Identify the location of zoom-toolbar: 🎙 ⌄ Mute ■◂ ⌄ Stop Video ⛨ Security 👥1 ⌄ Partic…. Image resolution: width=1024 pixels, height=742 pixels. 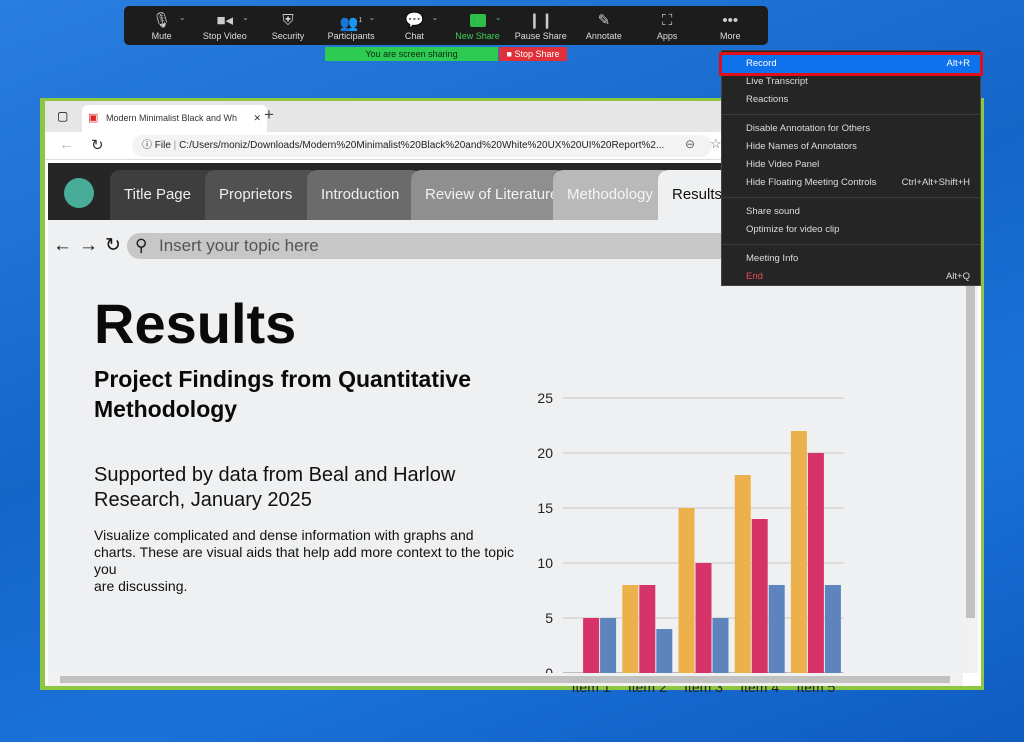
(446, 25).